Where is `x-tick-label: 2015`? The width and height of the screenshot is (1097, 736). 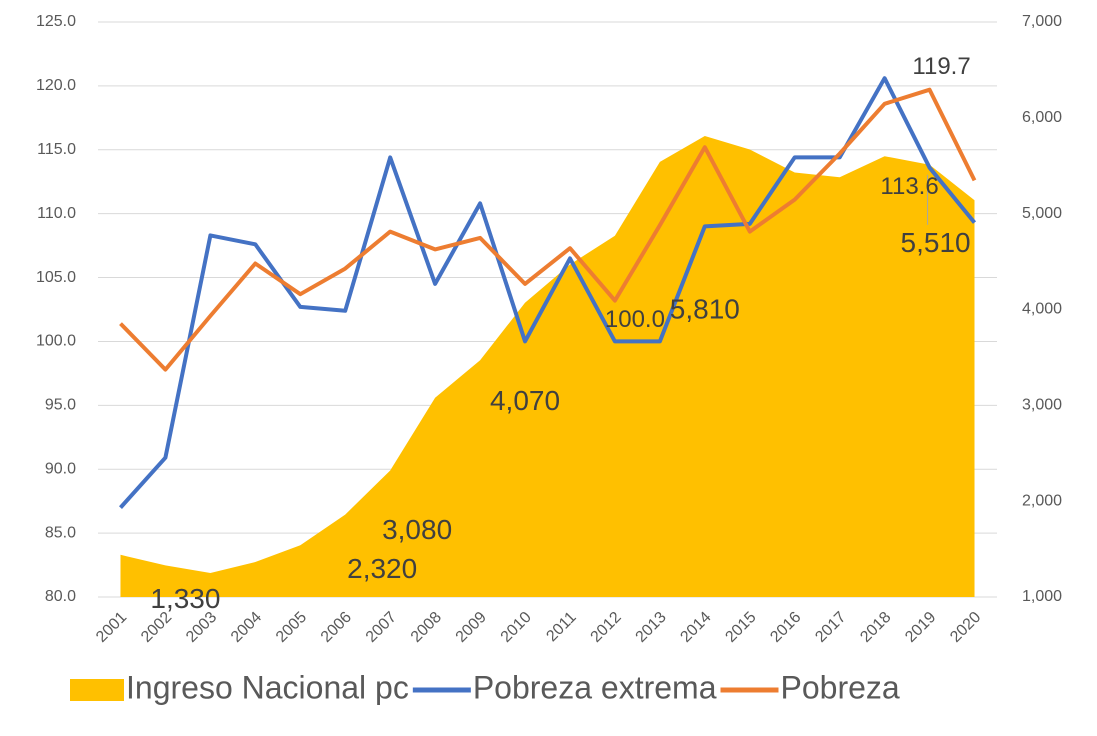 x-tick-label: 2015 is located at coordinates (740, 627).